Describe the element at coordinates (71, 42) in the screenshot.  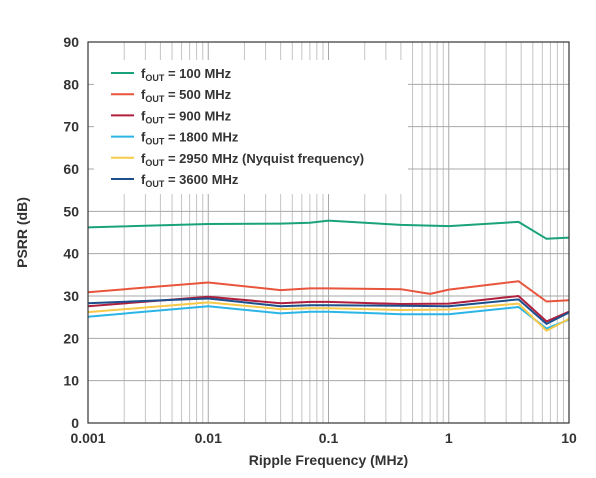
I see `y-tick-label: 90` at that location.